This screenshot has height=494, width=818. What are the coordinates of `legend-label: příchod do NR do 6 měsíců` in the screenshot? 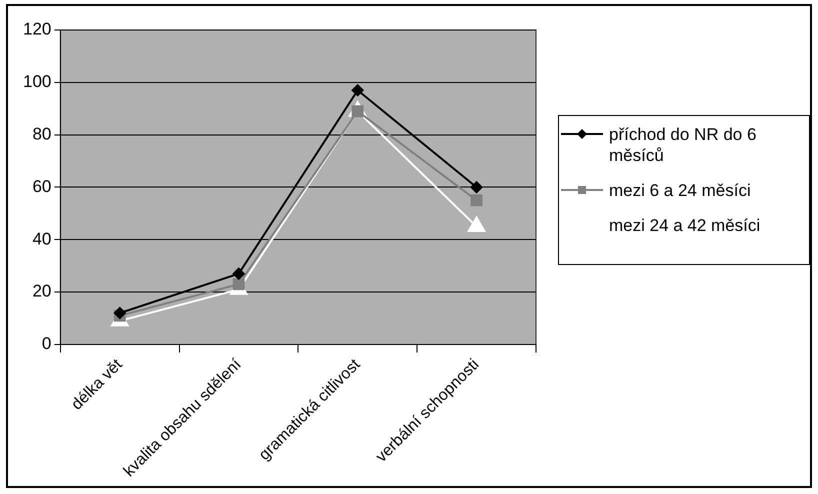 It's located at (683, 145).